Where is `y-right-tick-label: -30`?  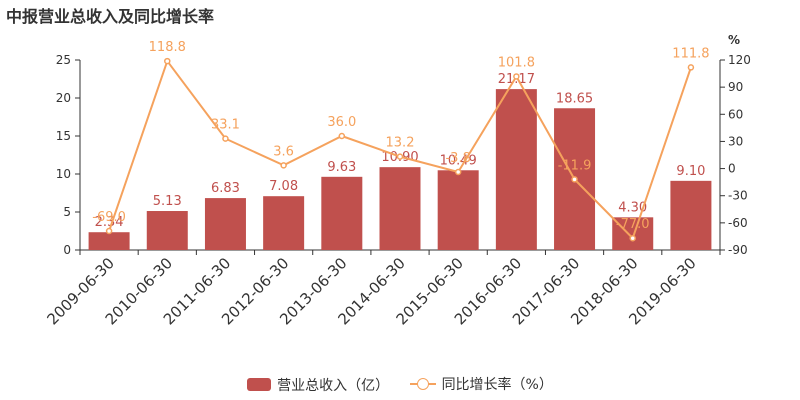
y-right-tick-label: -30 is located at coordinates (738, 196).